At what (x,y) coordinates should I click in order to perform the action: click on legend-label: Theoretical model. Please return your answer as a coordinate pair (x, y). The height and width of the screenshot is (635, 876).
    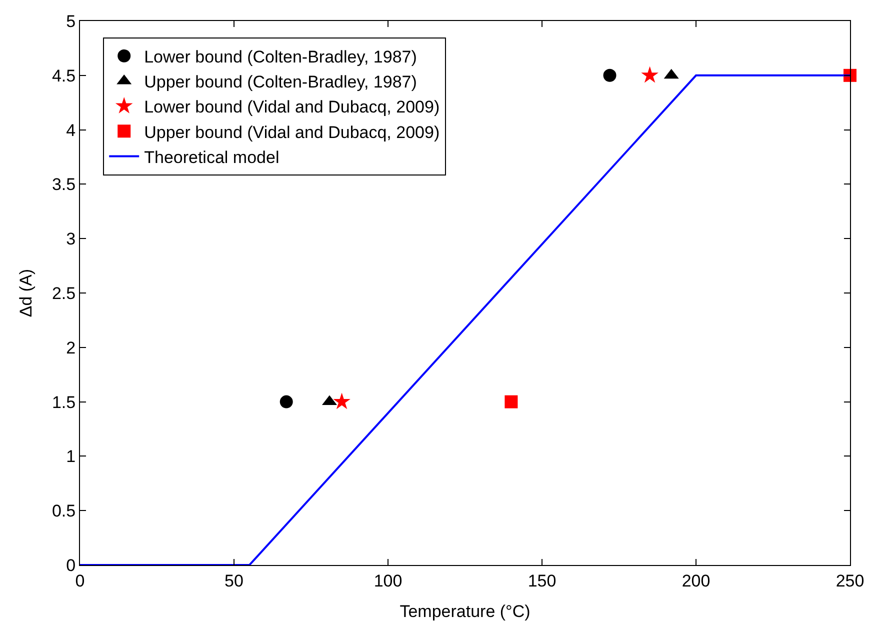
    Looking at the image, I should click on (212, 157).